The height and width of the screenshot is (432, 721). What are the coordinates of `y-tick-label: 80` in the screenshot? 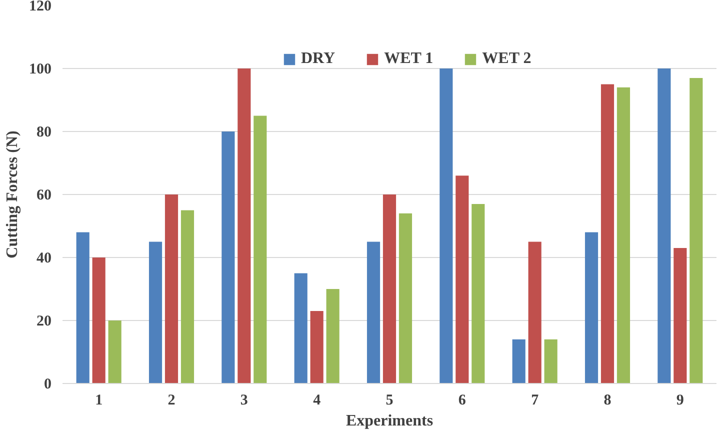 It's located at (44, 132).